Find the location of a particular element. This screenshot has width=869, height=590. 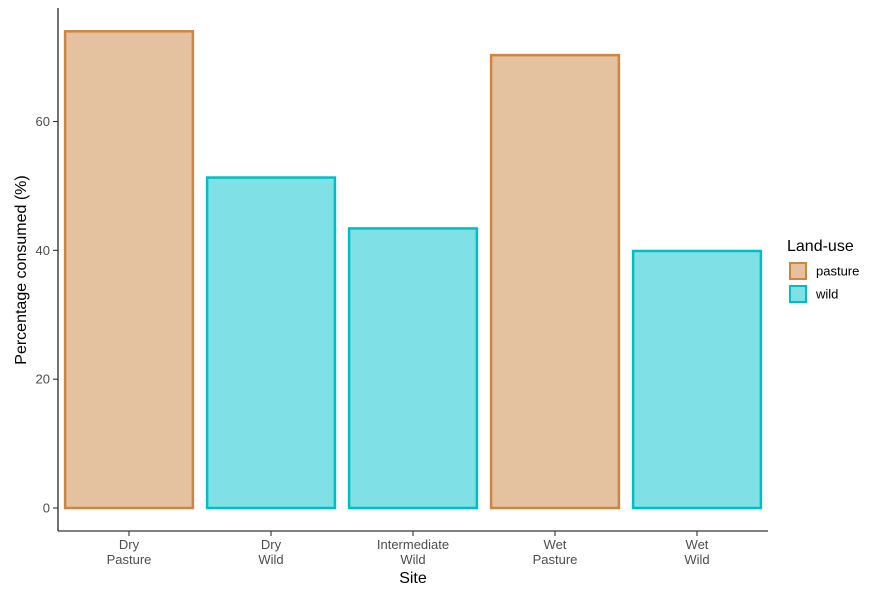

y-tick-label: 60 is located at coordinates (43, 121).